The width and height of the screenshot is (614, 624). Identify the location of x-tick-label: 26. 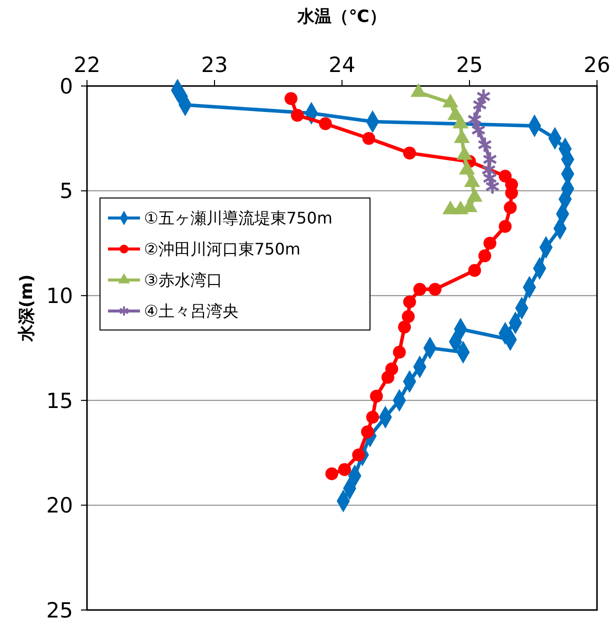
(597, 65).